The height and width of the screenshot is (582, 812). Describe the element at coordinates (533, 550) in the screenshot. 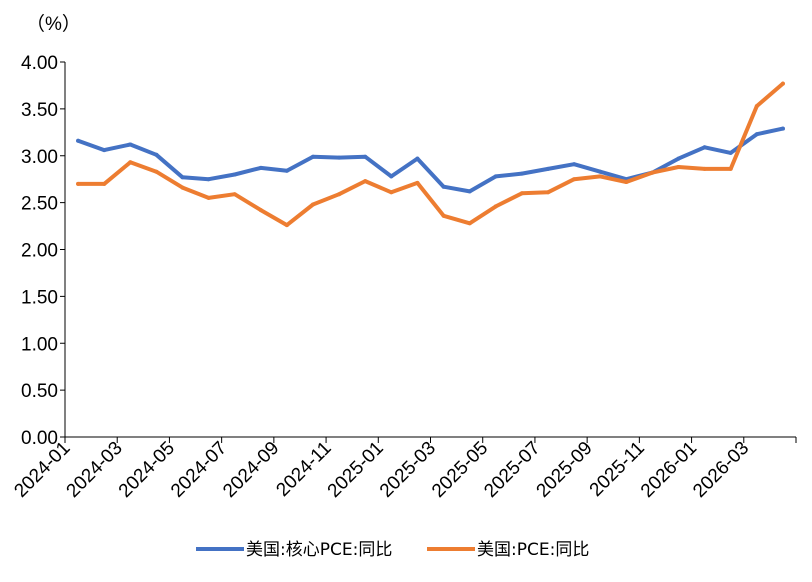

I see `legend-label-pce: 美国:PCE:同比` at that location.